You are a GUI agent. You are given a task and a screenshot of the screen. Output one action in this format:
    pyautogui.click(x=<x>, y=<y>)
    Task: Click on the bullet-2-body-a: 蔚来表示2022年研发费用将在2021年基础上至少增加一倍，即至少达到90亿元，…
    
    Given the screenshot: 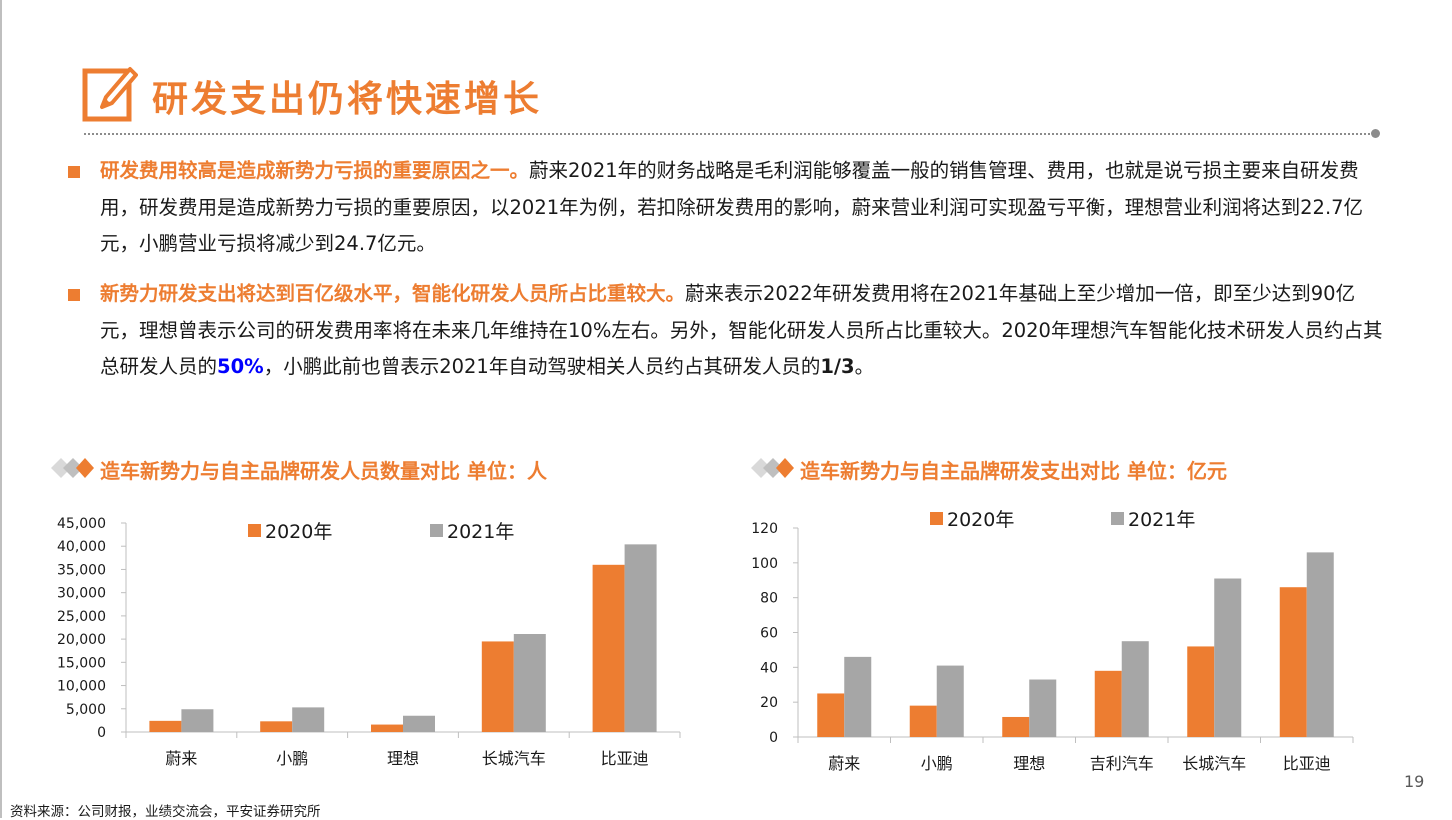 What is the action you would take?
    pyautogui.click(x=741, y=330)
    